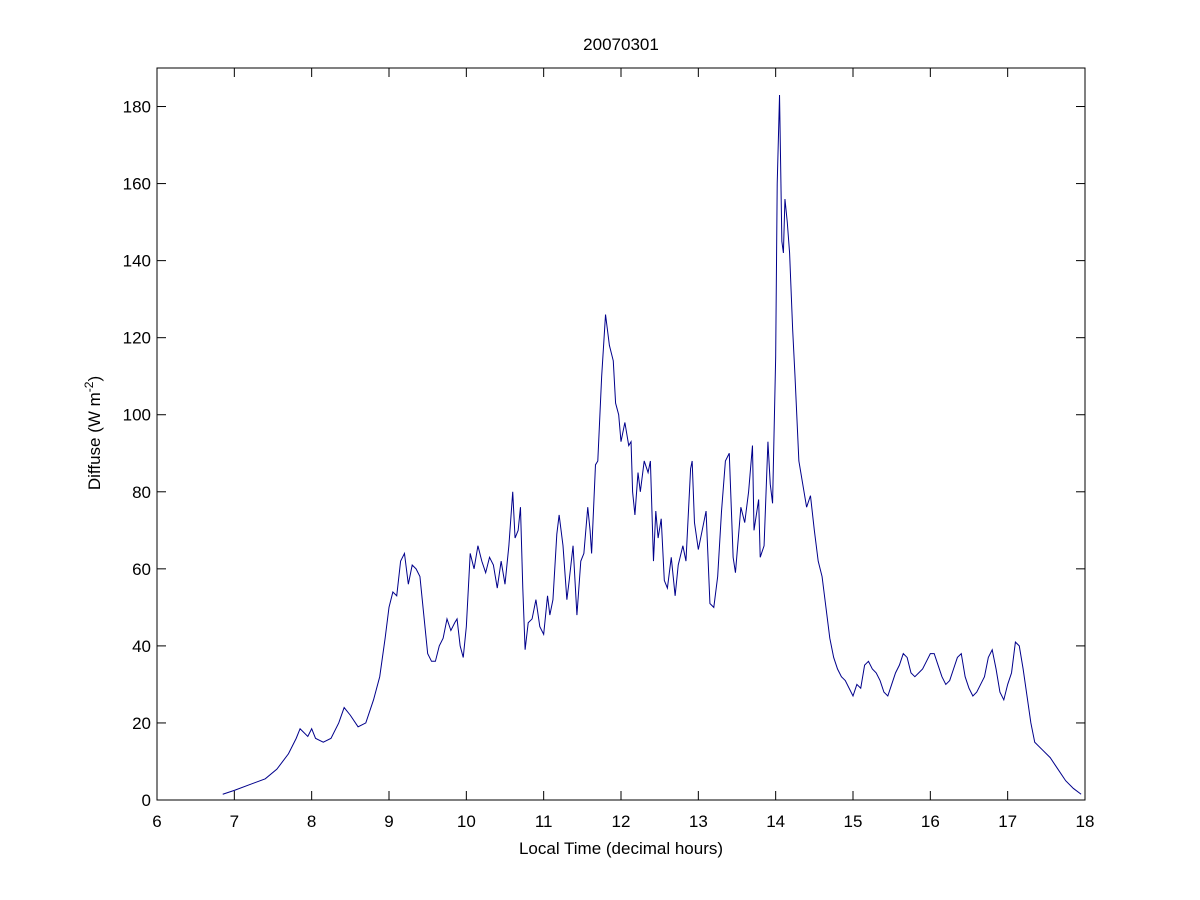 The image size is (1200, 900). What do you see at coordinates (544, 821) in the screenshot?
I see `x-tick-label: 11` at bounding box center [544, 821].